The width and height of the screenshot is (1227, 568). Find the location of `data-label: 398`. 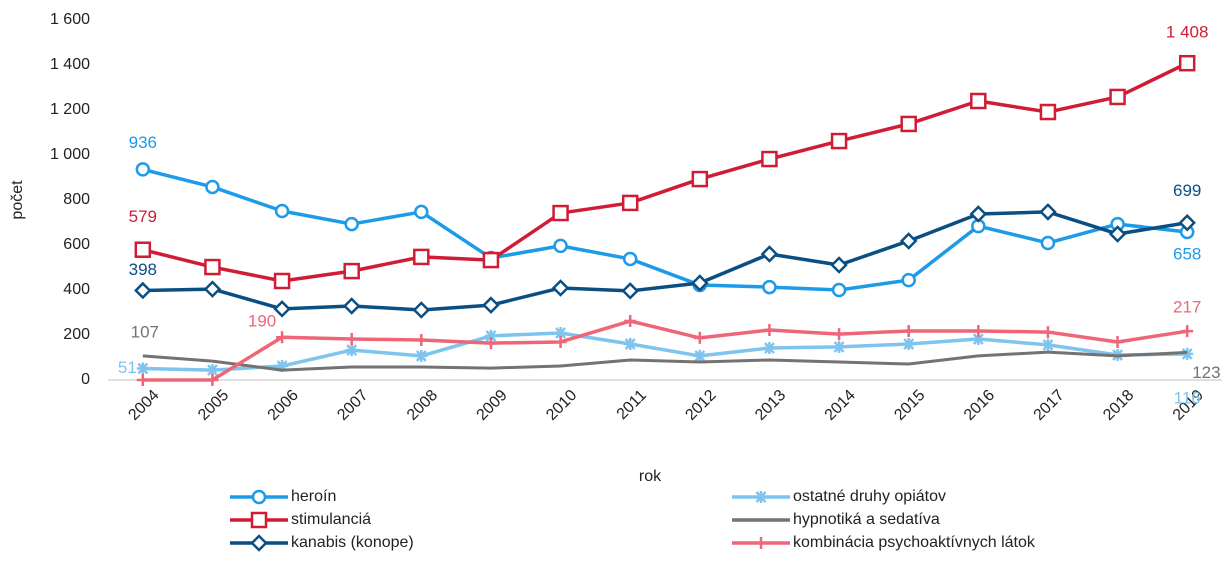

data-label: 398 is located at coordinates (143, 269).